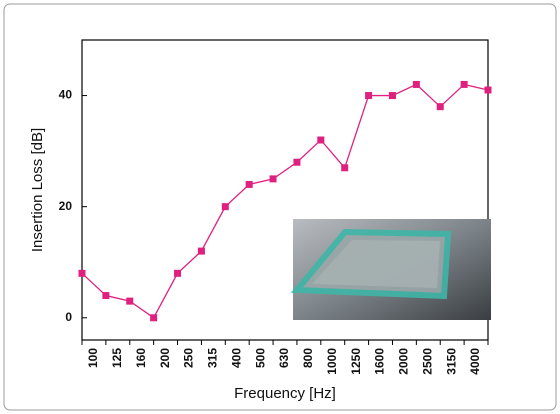 The height and width of the screenshot is (414, 560). What do you see at coordinates (260, 358) in the screenshot?
I see `x-tick-label: 500` at bounding box center [260, 358].